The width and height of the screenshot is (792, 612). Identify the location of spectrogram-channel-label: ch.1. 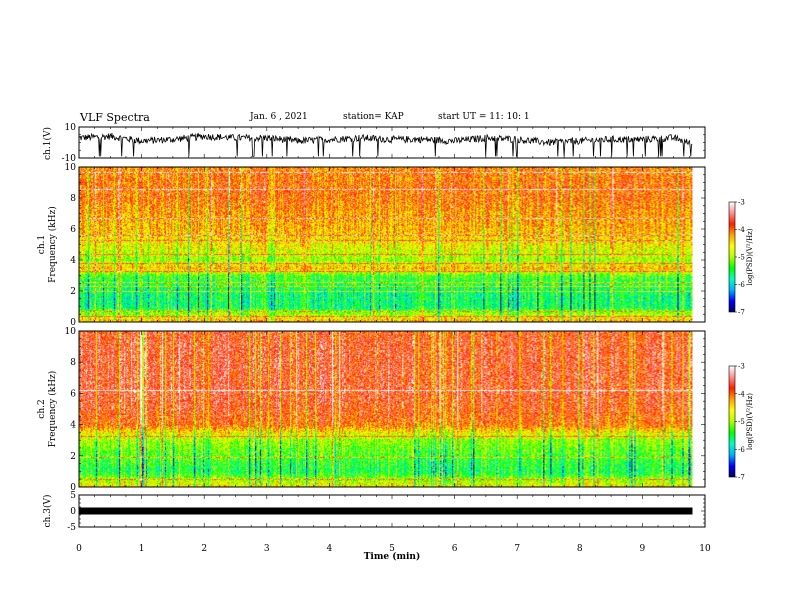
(42, 244).